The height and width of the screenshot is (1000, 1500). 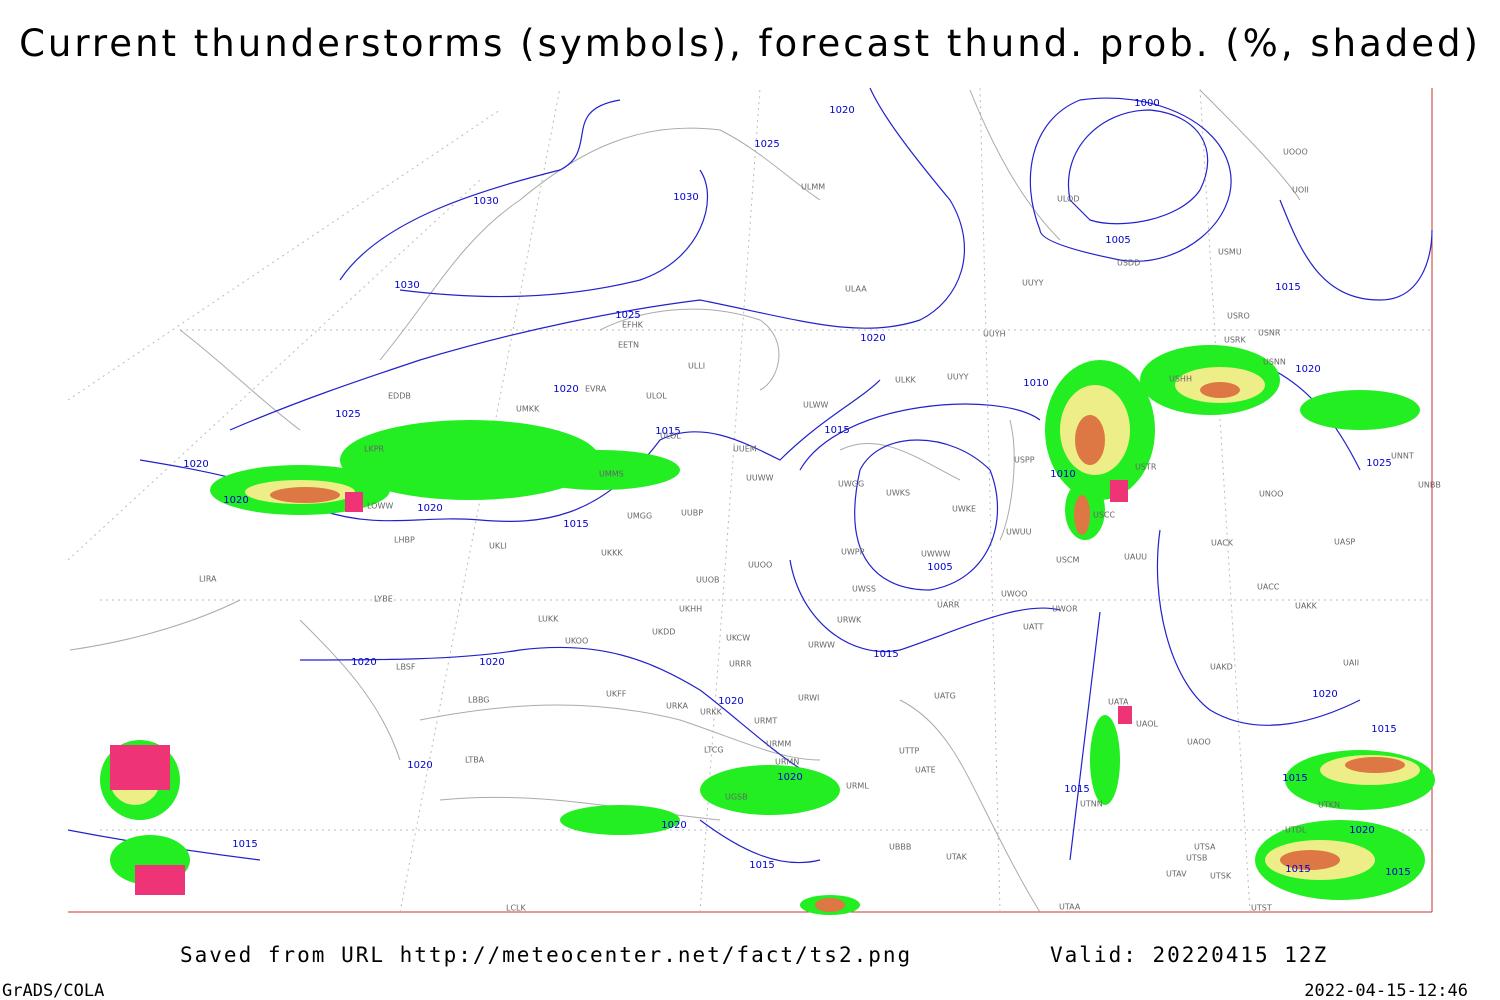 I want to click on station-code: UWGG, so click(x=851, y=484).